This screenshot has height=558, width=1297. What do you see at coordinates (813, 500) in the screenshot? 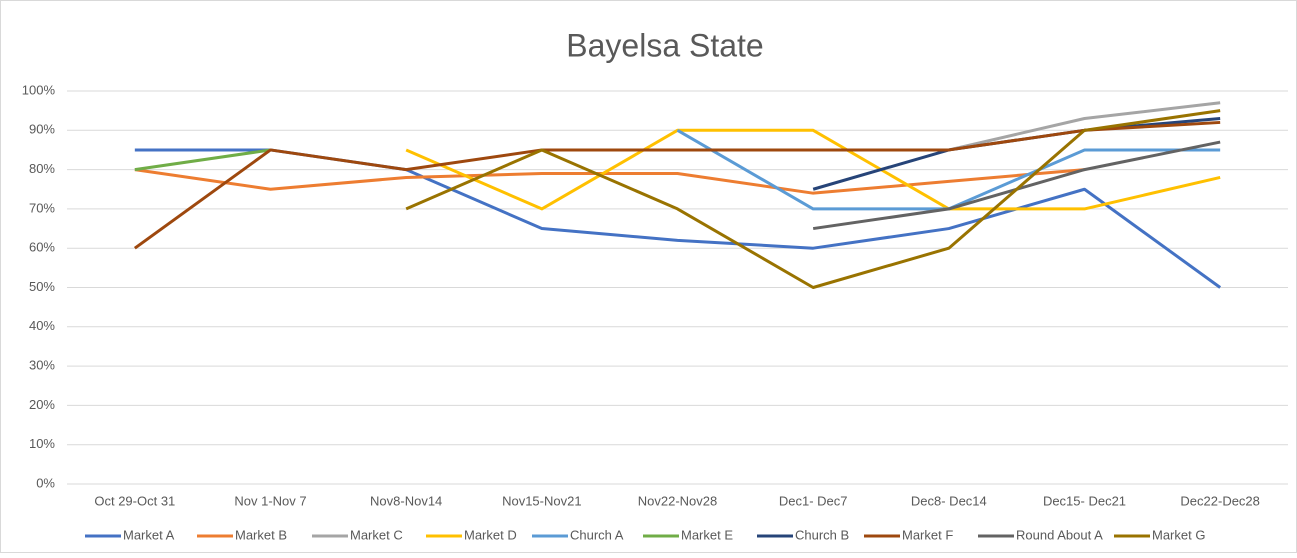
I see `x-tick-label: Dec1- Dec7` at bounding box center [813, 500].